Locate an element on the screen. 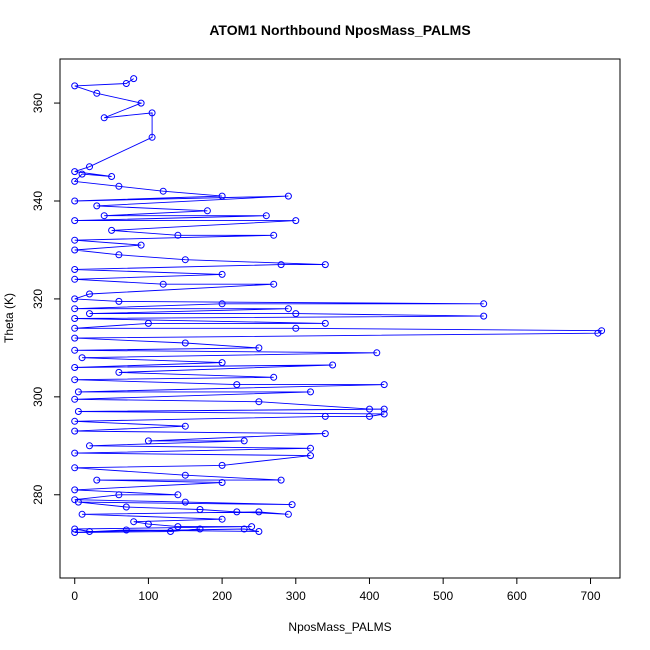  x-tick-label: 100 is located at coordinates (148, 596).